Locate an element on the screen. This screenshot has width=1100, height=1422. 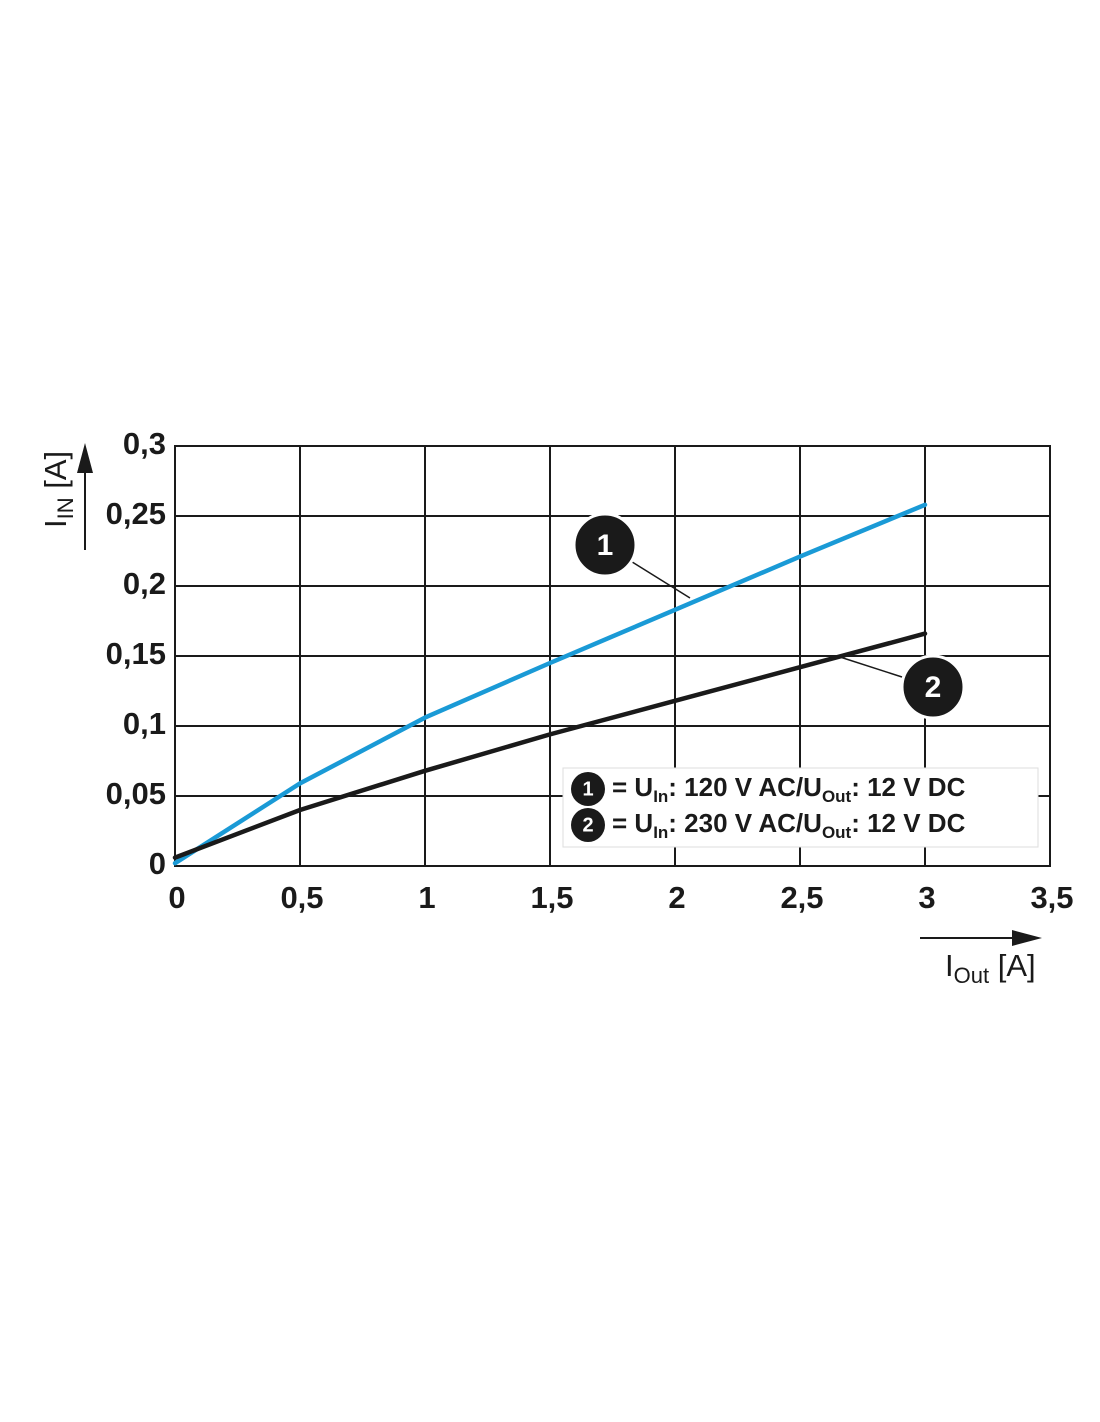
y-tick-label: 0,25 is located at coordinates (136, 513).